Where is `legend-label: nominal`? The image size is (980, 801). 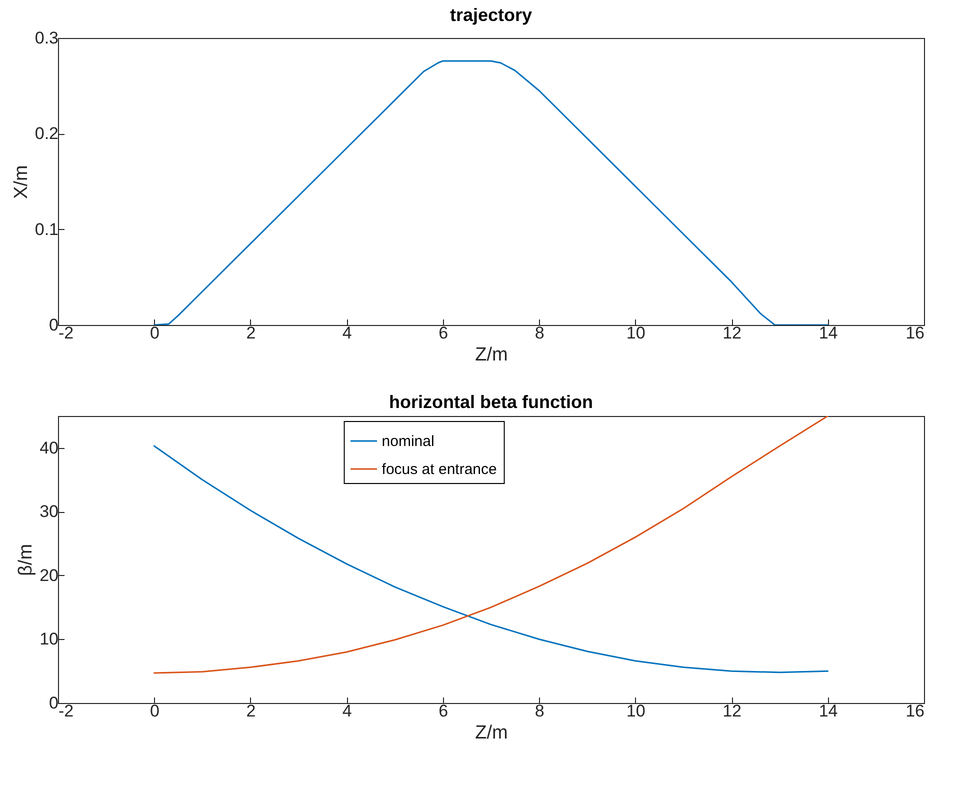 legend-label: nominal is located at coordinates (408, 441).